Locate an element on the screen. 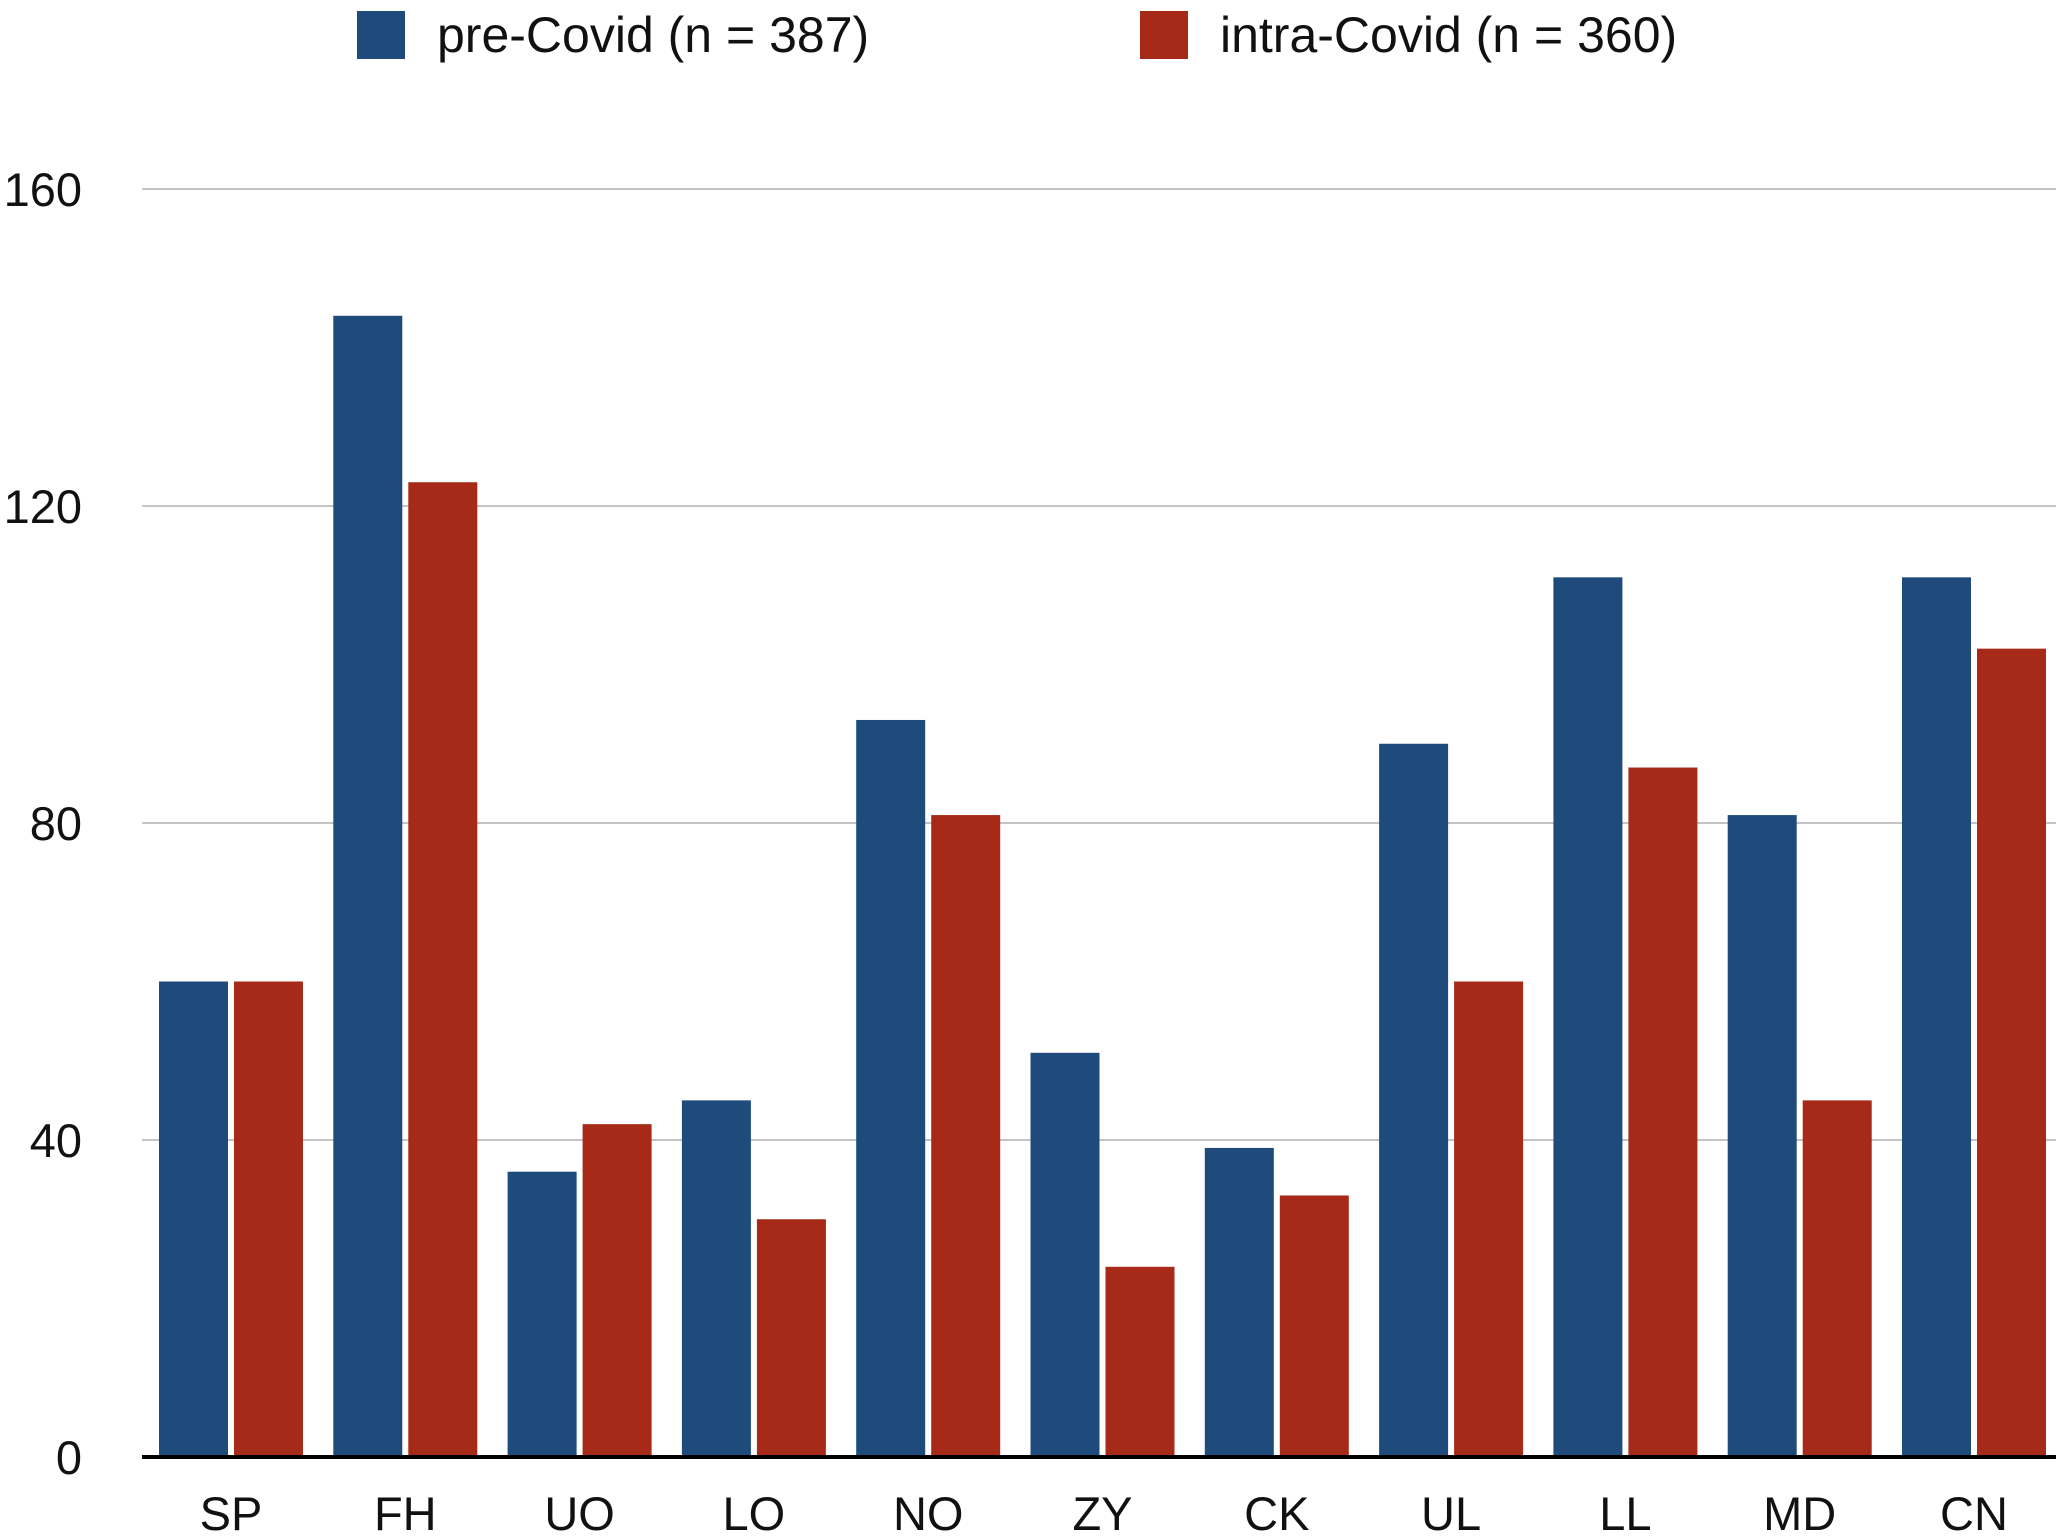 The height and width of the screenshot is (1539, 2056). bar-pre-covid-lo is located at coordinates (716, 1278).